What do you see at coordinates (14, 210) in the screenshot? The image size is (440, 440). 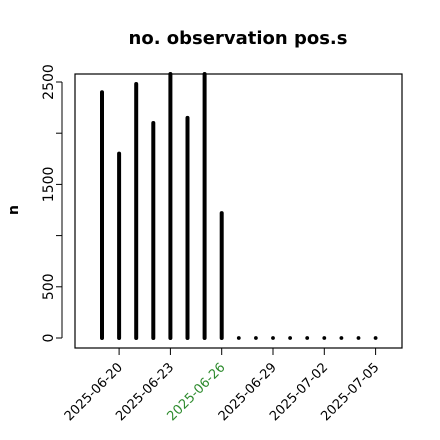 I see `y-axis-label: n` at bounding box center [14, 210].